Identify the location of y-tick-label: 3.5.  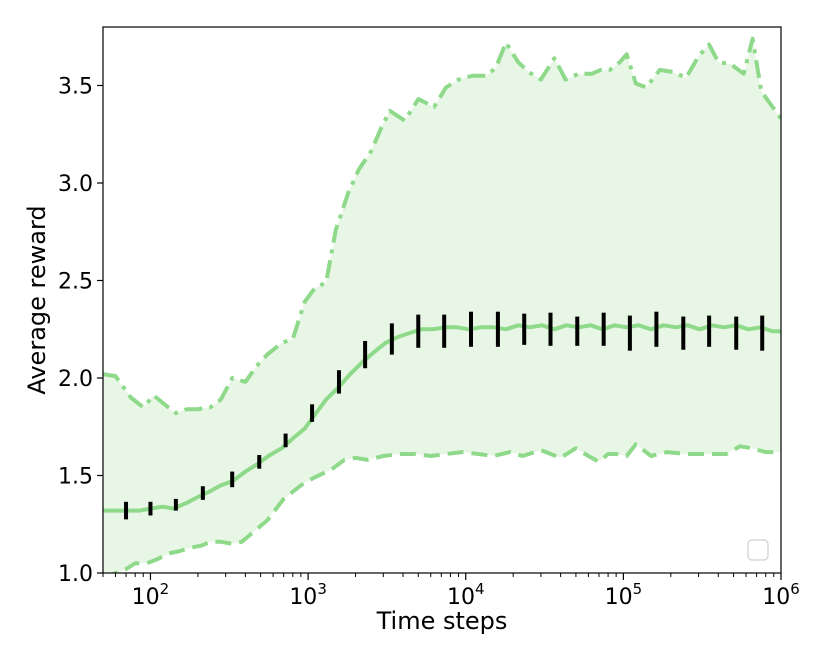
(75, 87).